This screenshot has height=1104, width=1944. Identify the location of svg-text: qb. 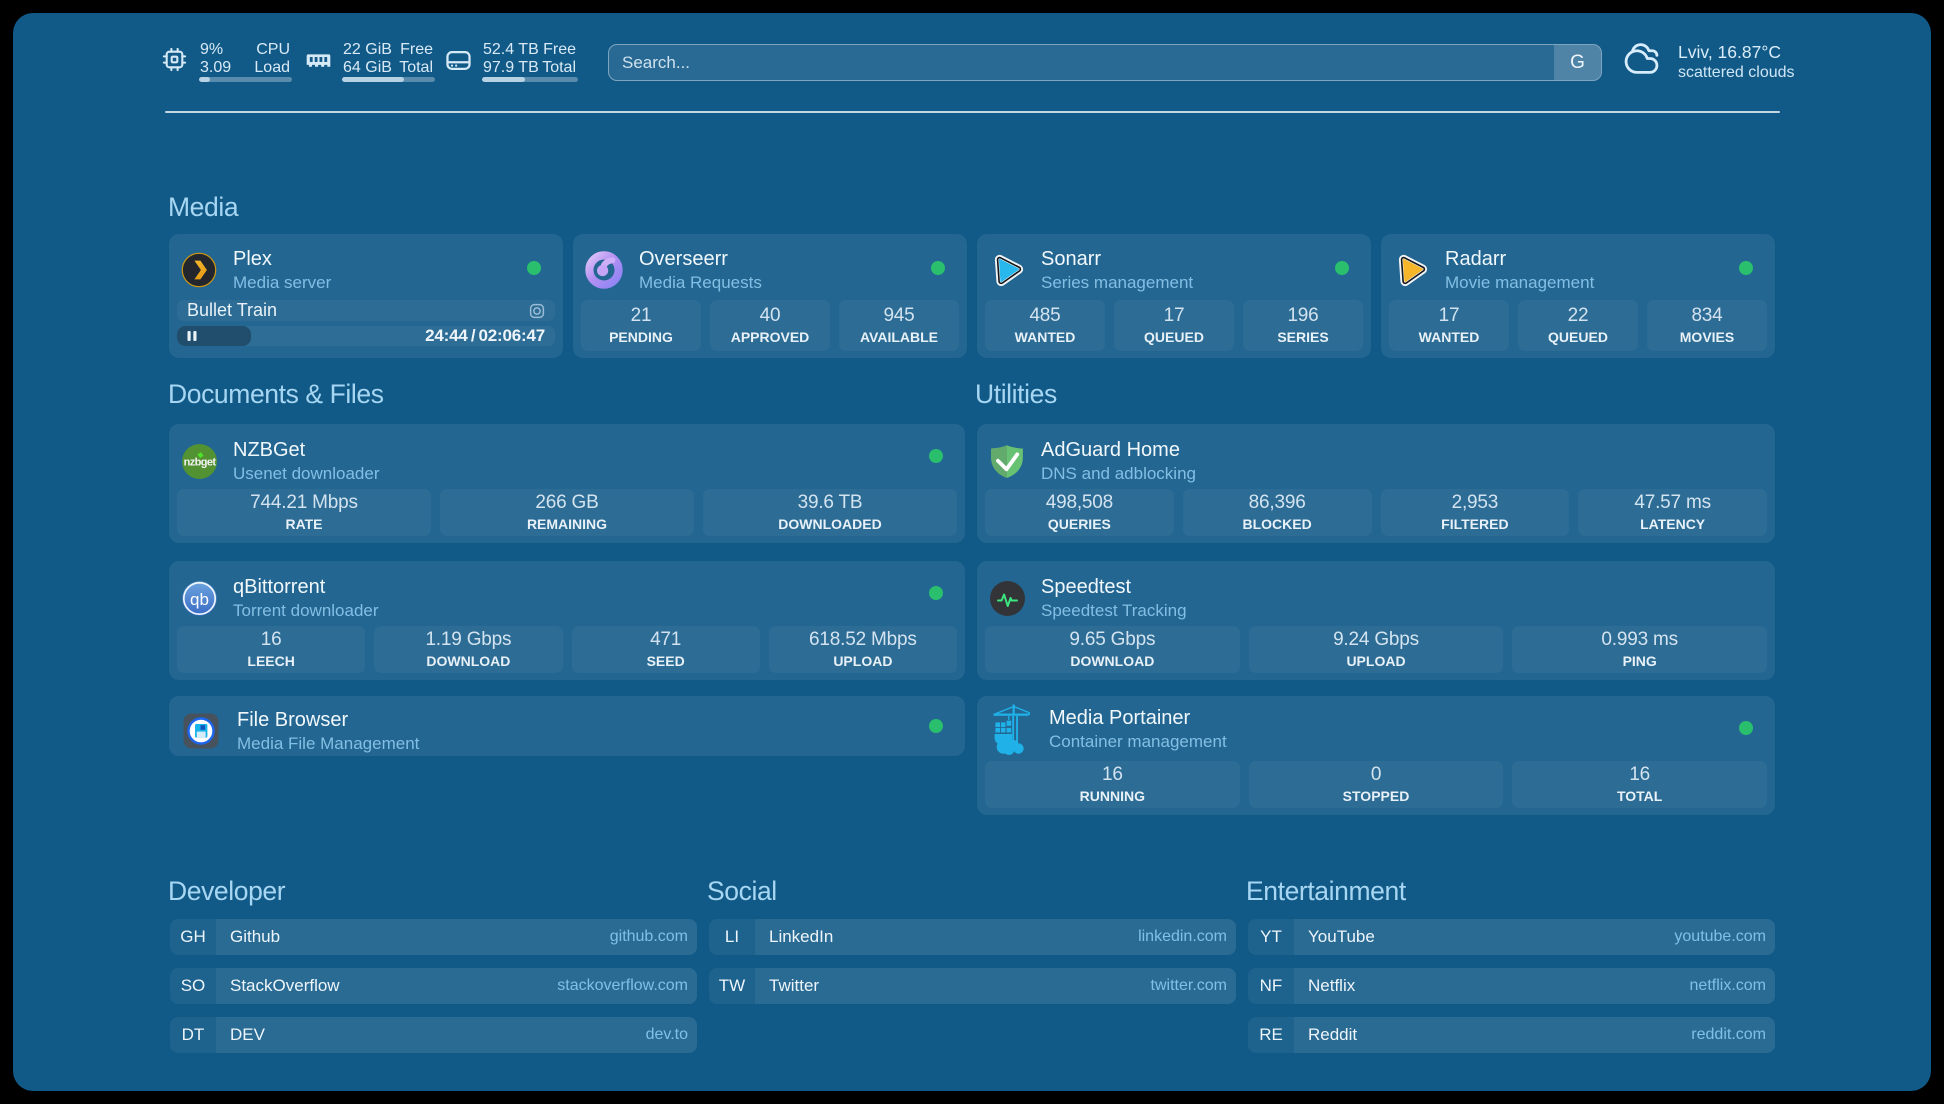
(199, 599).